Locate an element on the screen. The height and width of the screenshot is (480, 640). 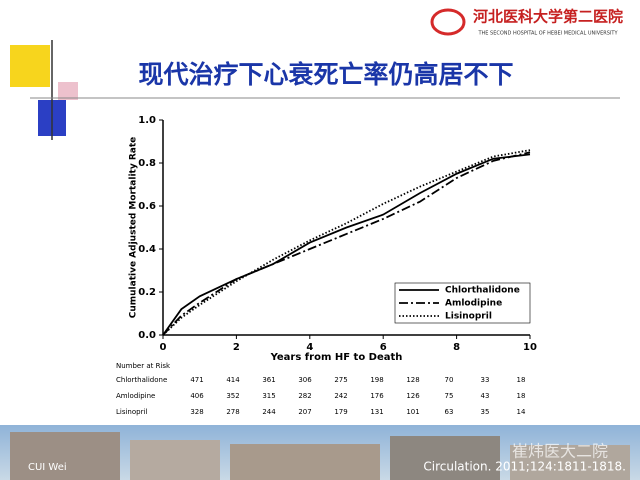
y-tick-label: 1.0 is located at coordinates (147, 120).